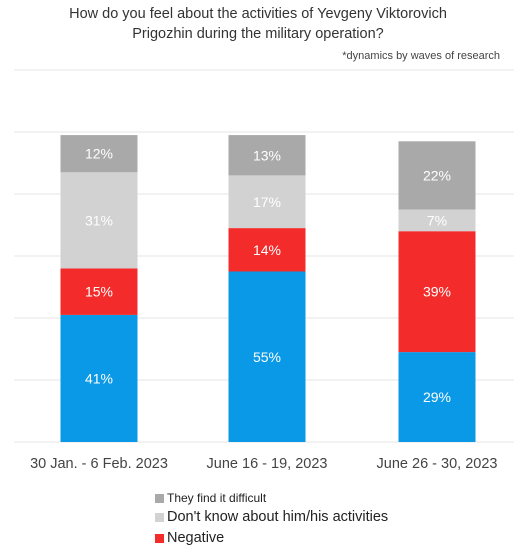 The height and width of the screenshot is (551, 516). I want to click on data-label-don-t-know-about-him-his-activities-2: 7%, so click(437, 220).